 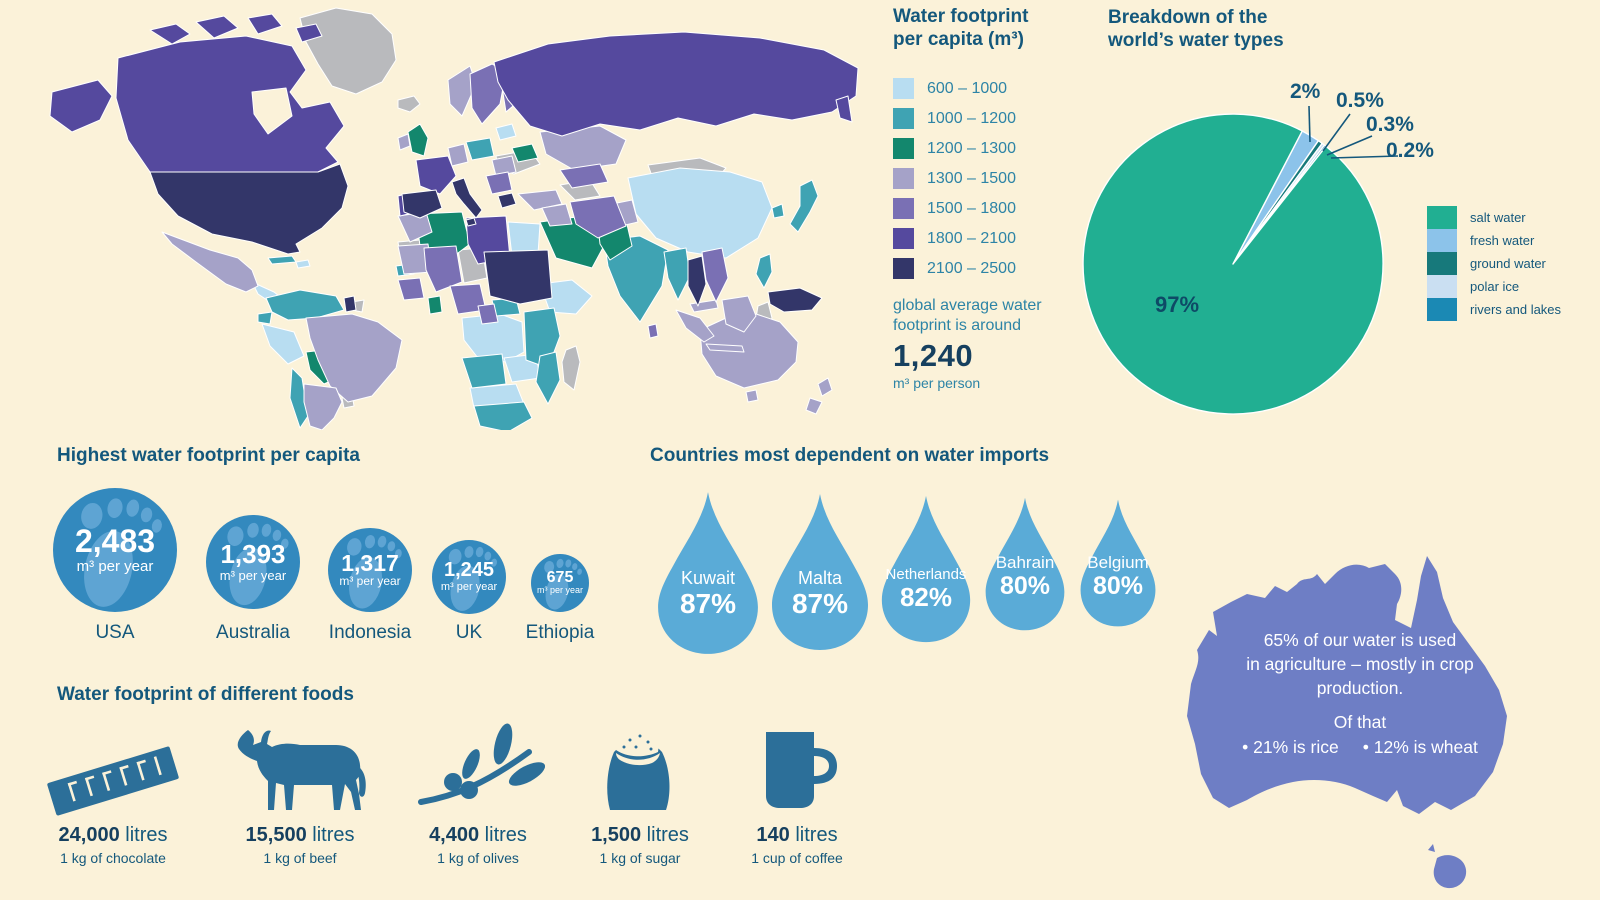 I want to click on leader-line-0-5pct, so click(x=1336, y=132).